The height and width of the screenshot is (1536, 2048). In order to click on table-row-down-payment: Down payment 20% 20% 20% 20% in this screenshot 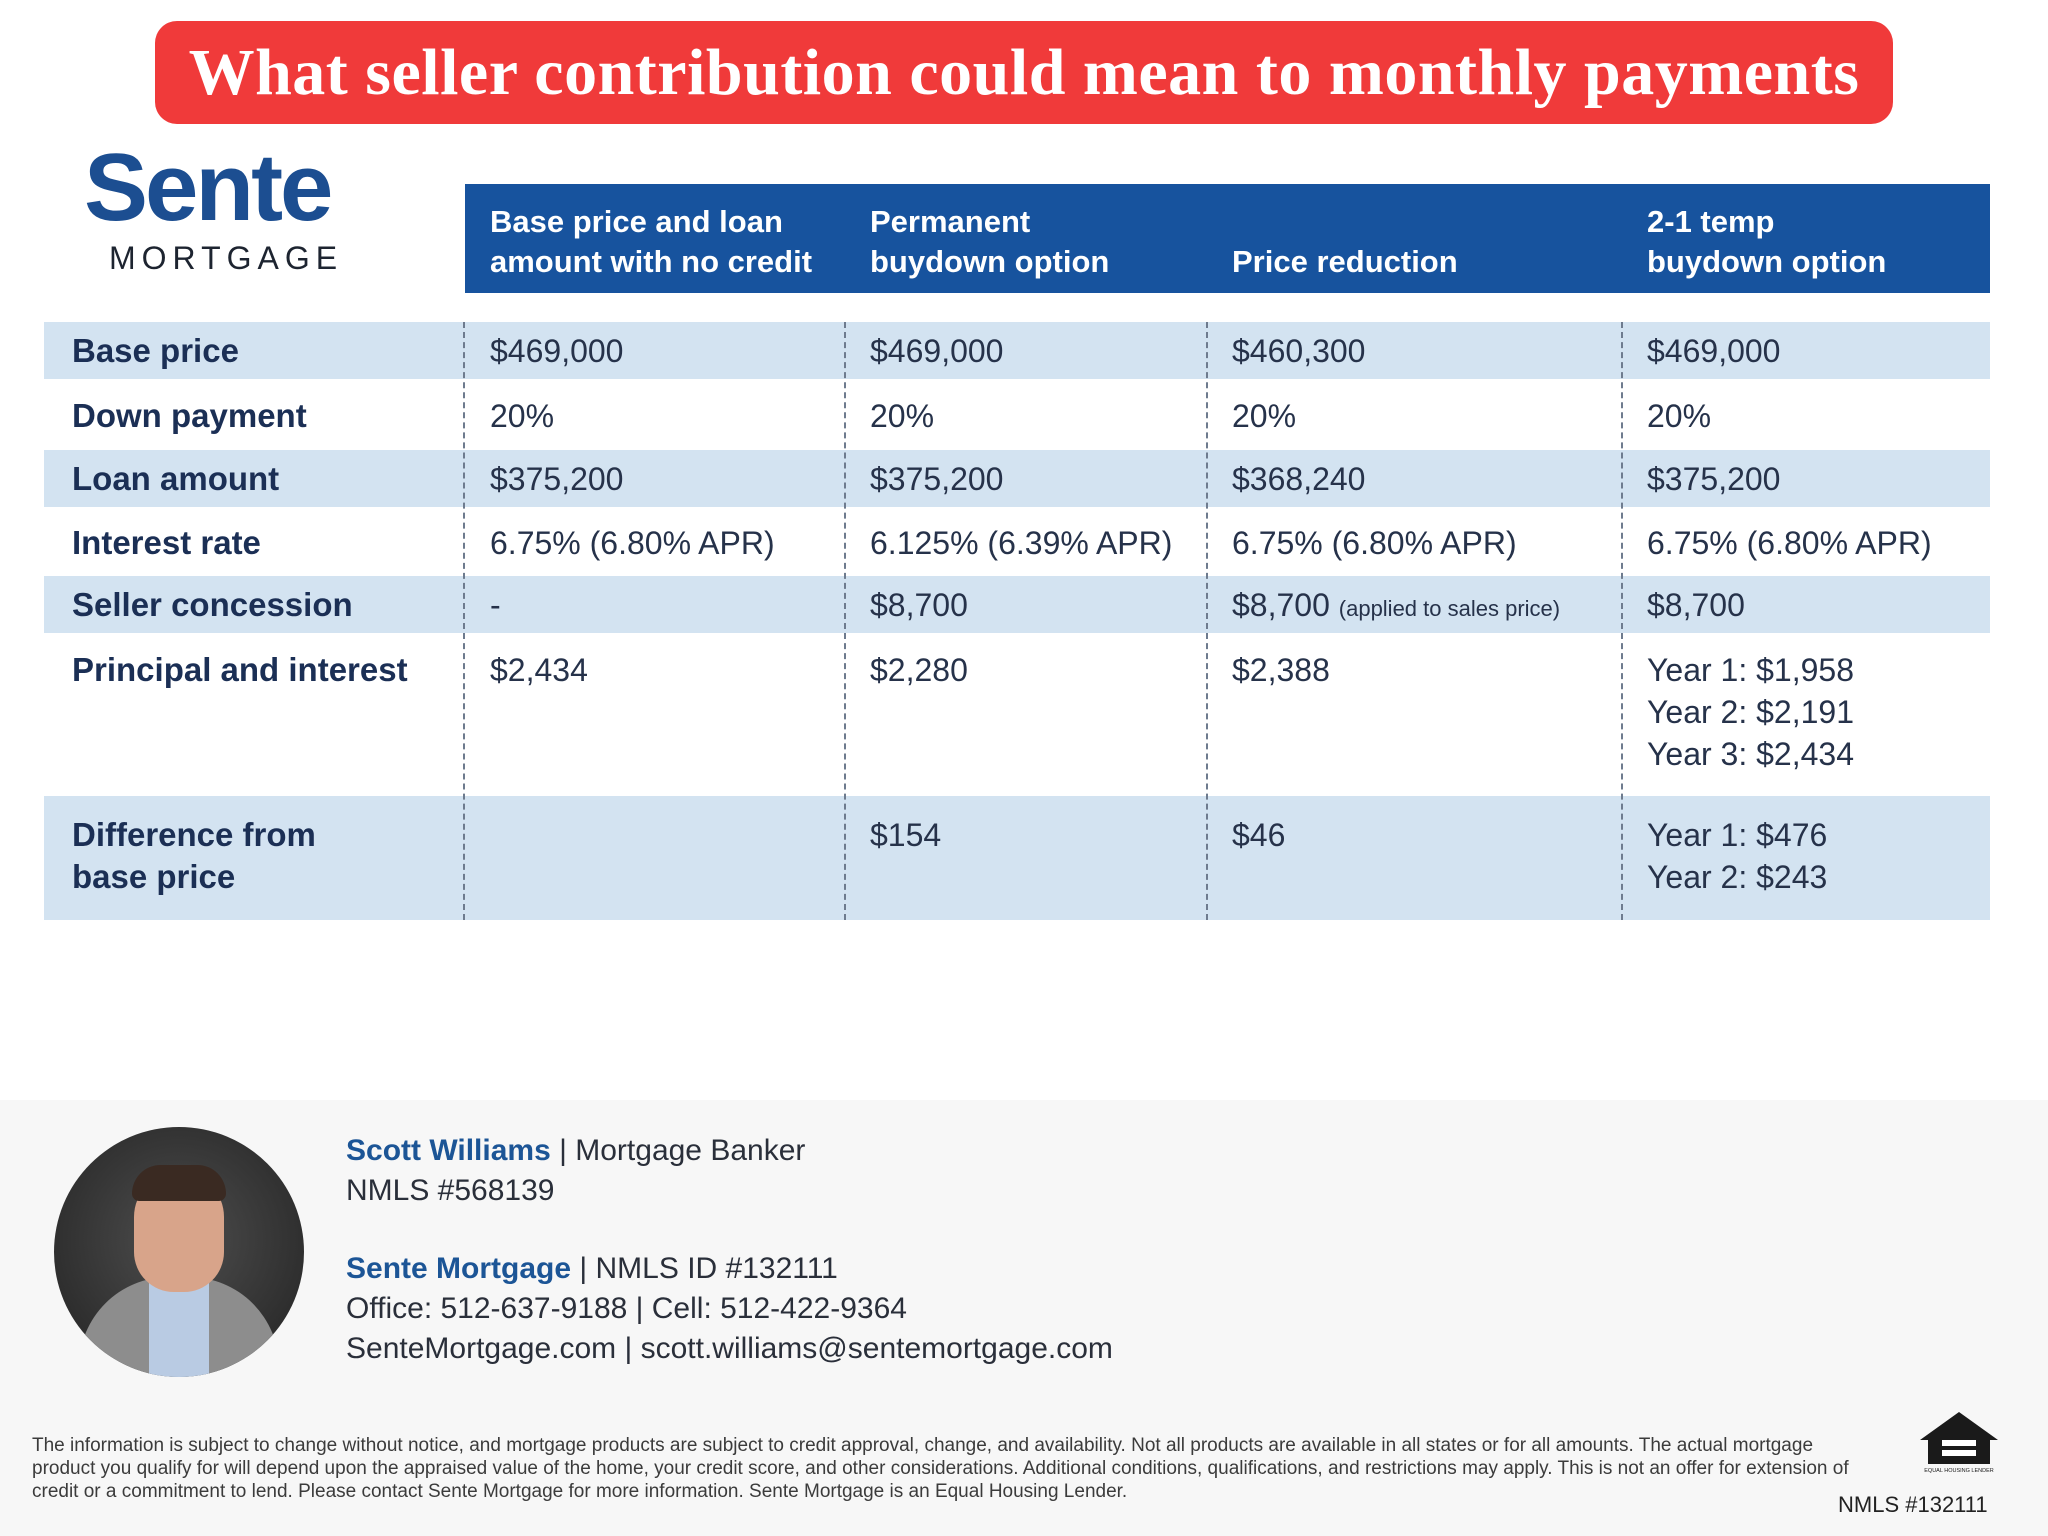, I will do `click(1017, 414)`.